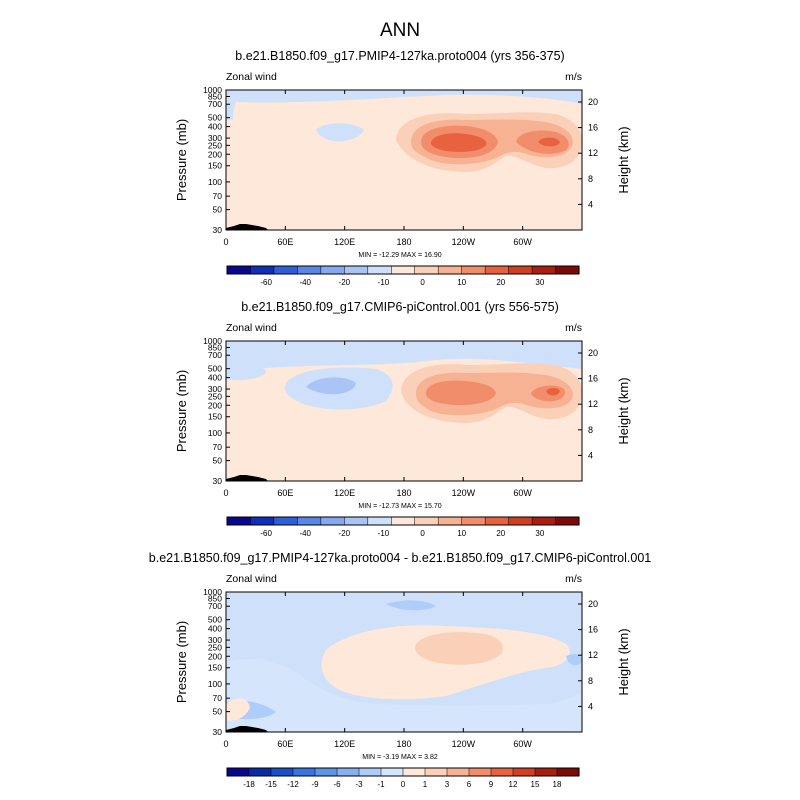 This screenshot has height=800, width=800. What do you see at coordinates (491, 784) in the screenshot?
I see `colorbar-label: 9` at bounding box center [491, 784].